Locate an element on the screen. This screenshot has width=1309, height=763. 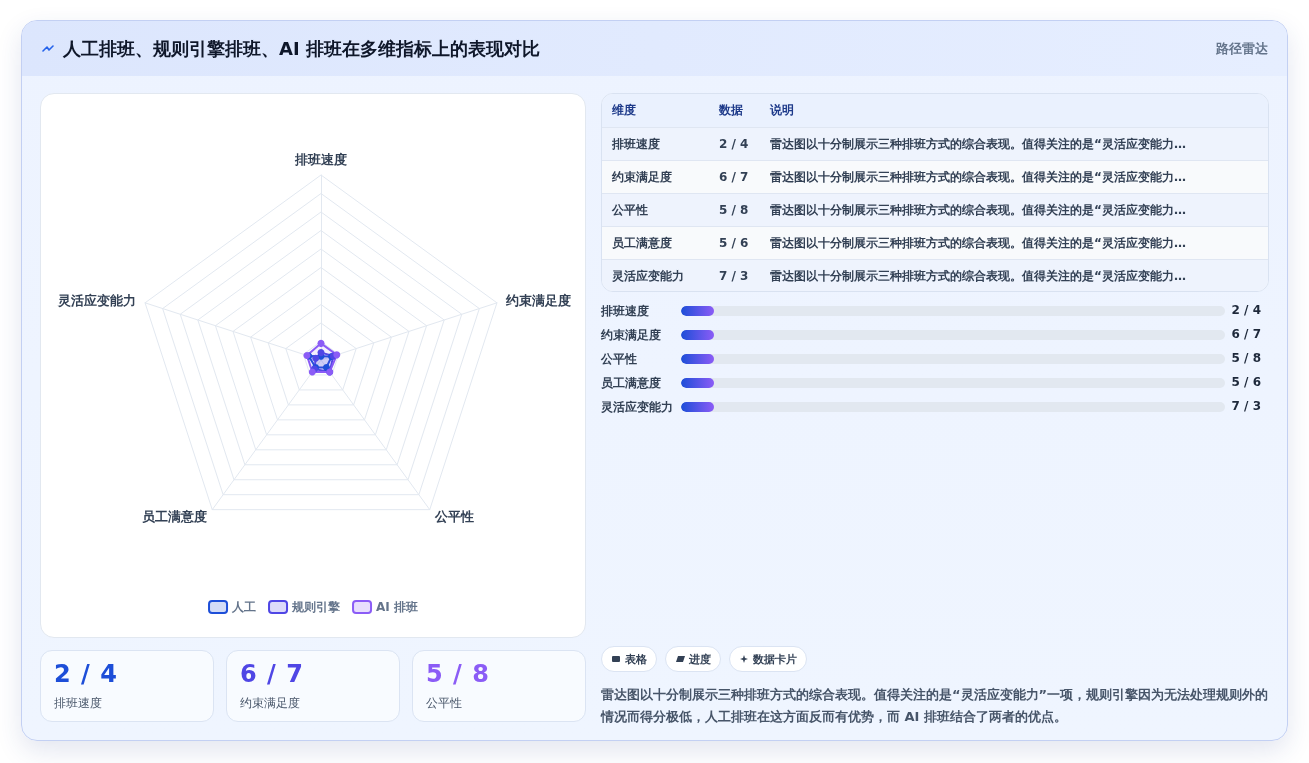
spoke-label: 排班速度 is located at coordinates (320, 159).